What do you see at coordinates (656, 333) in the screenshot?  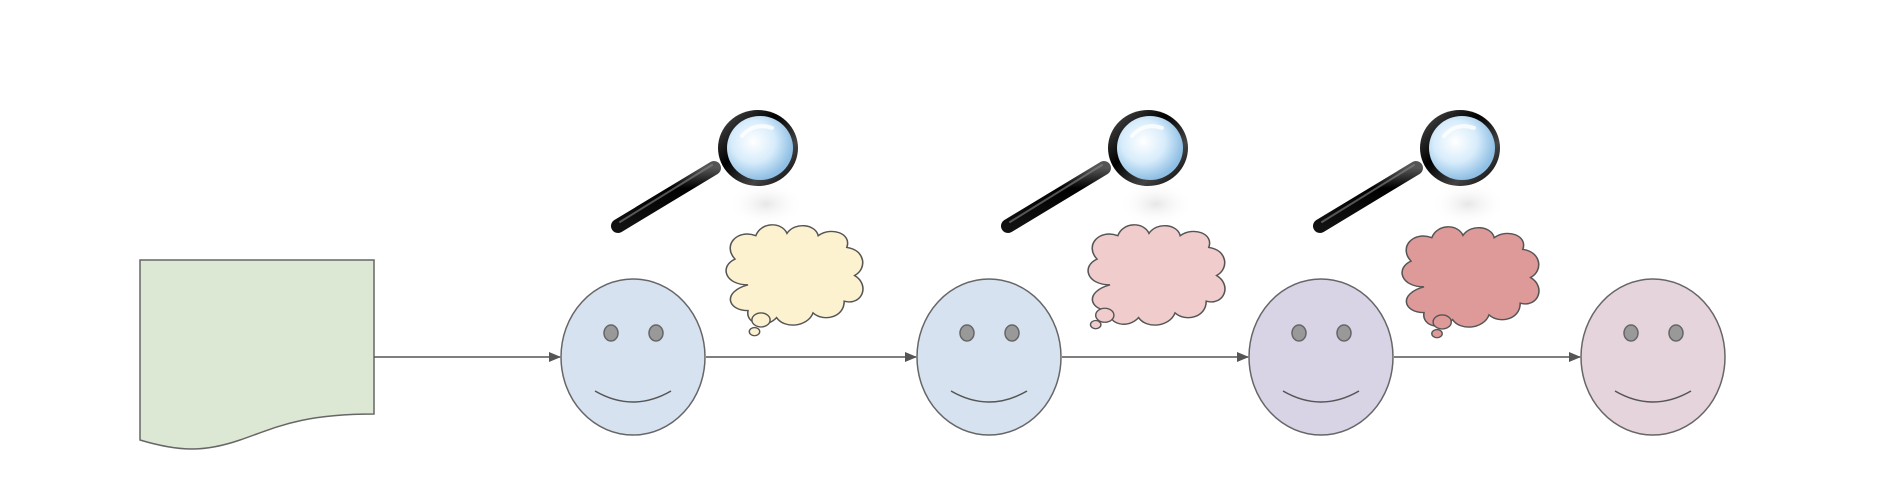 I see `face-1-right-eye` at bounding box center [656, 333].